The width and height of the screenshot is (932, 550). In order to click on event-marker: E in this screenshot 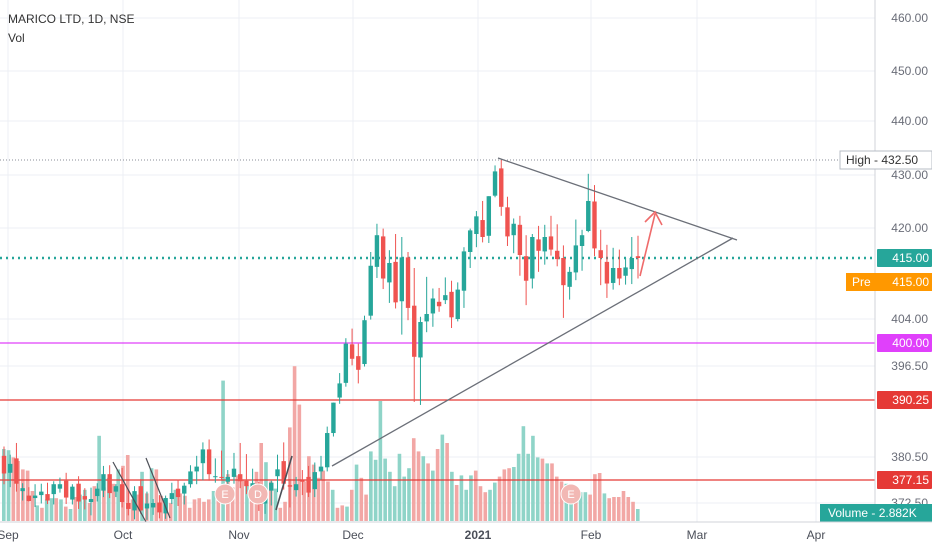, I will do `click(571, 494)`.